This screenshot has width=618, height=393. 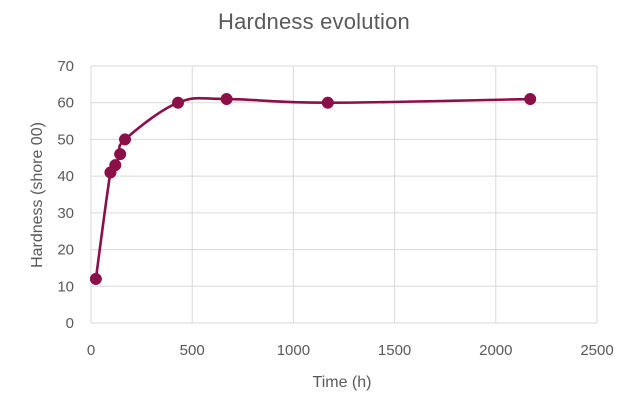 What do you see at coordinates (314, 21) in the screenshot?
I see `chart-title: Hardness evolution` at bounding box center [314, 21].